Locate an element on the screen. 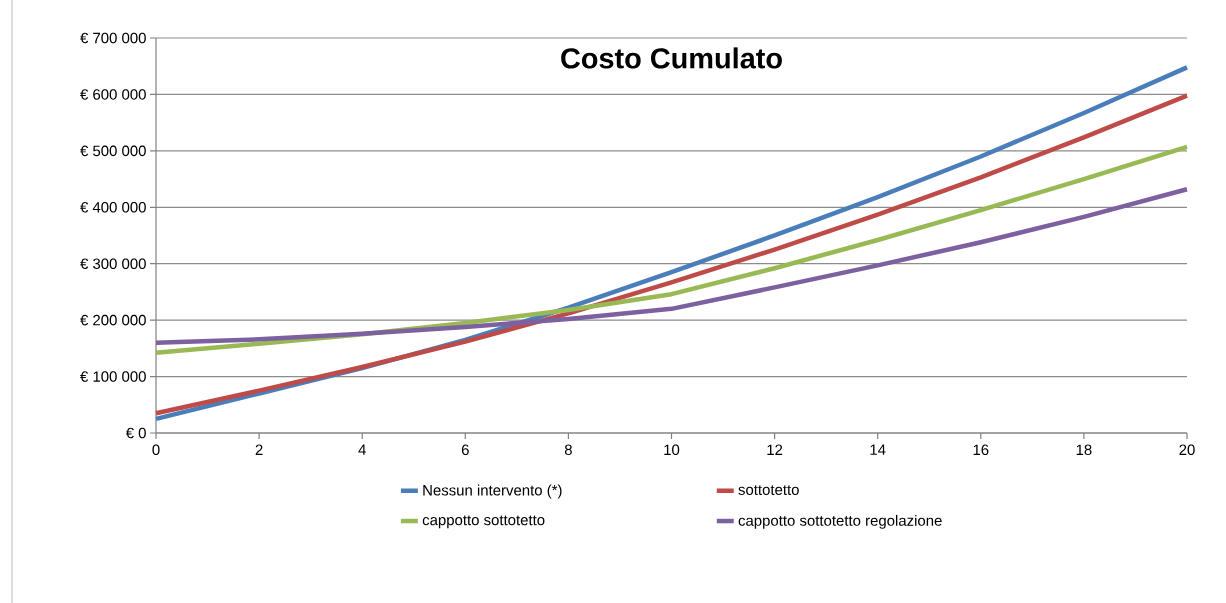 The width and height of the screenshot is (1226, 603). x-tick-label: 18 is located at coordinates (1084, 450).